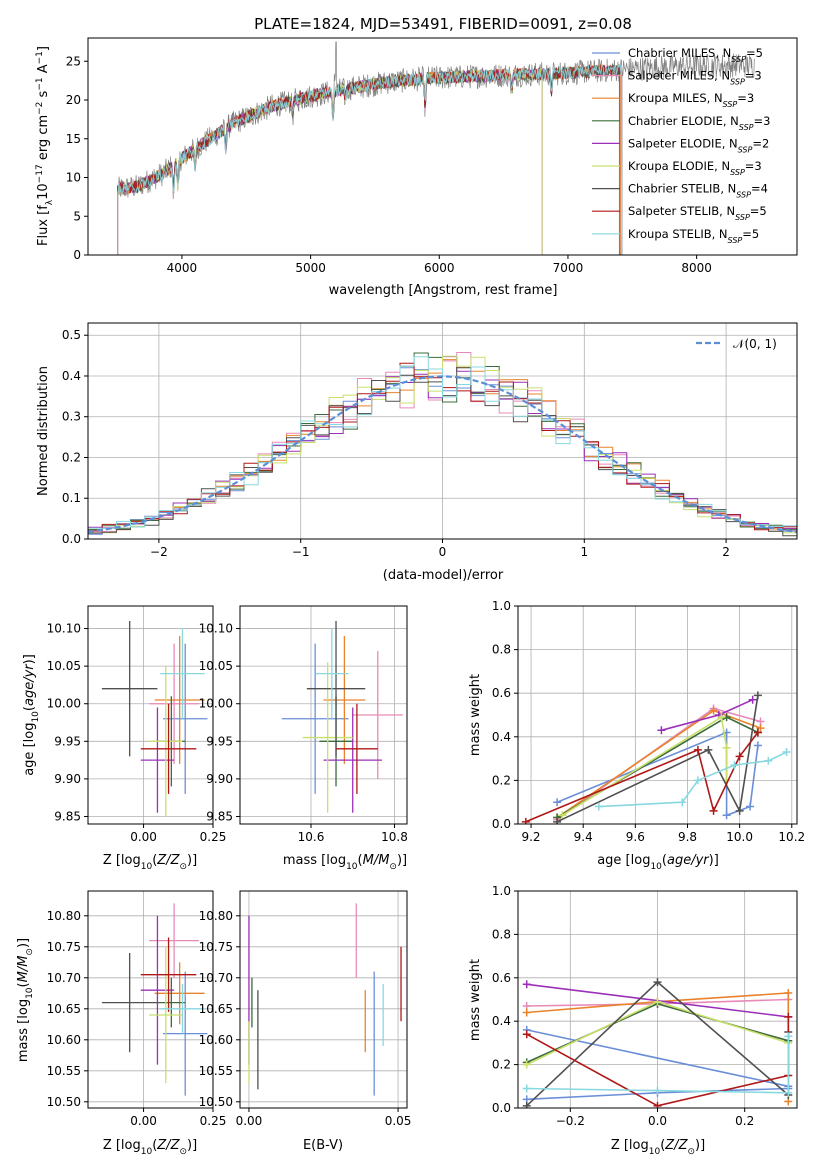 This screenshot has height=1170, width=819. I want to click on age-vs-mass-border, so click(323, 715).